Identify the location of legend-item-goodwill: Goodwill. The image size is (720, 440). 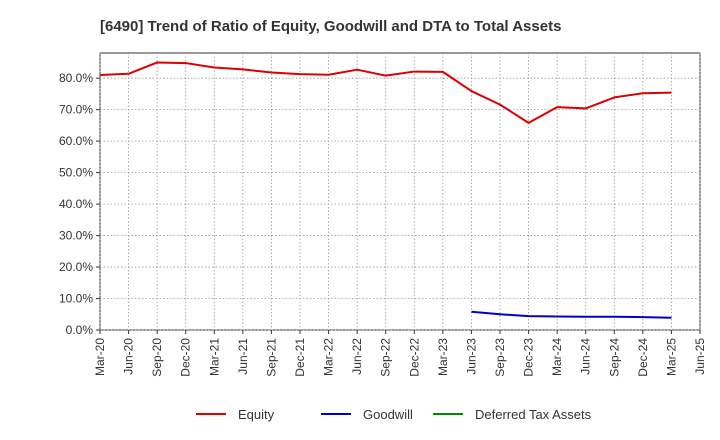
(367, 414).